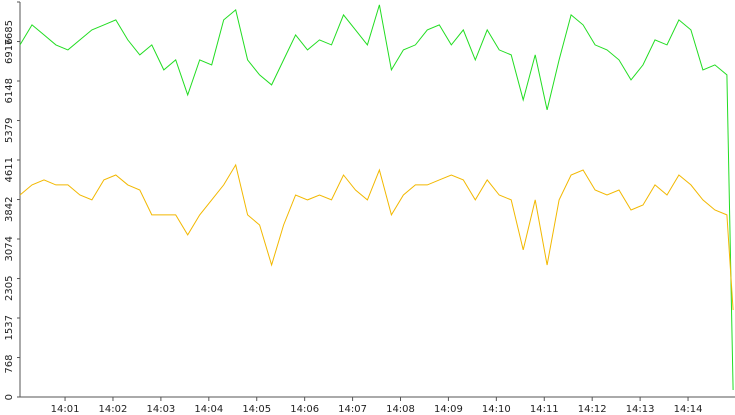  I want to click on x-tick-label: 14:01, so click(65, 409).